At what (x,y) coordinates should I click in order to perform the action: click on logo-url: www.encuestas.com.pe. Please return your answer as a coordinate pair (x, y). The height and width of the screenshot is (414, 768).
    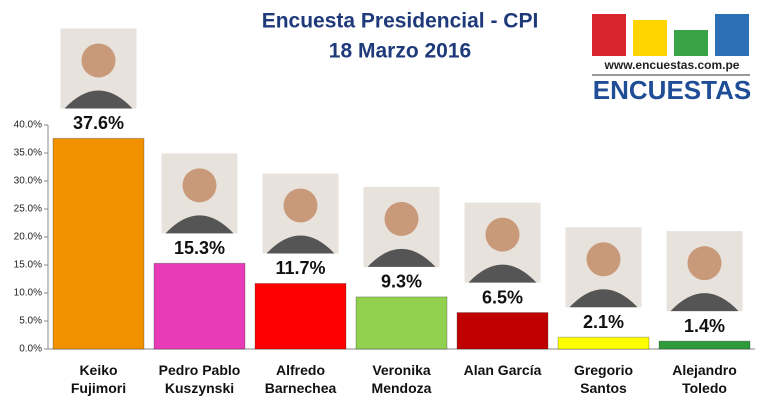
    Looking at the image, I should click on (672, 65).